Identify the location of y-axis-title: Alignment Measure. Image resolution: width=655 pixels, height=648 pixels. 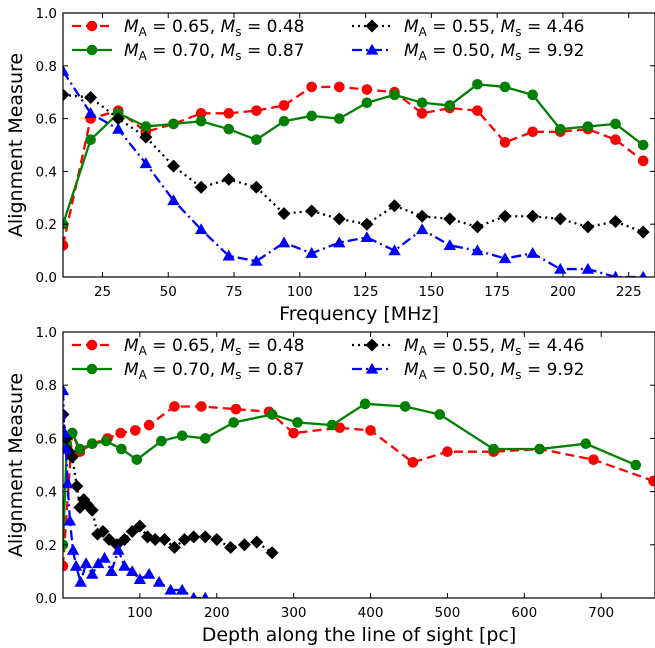
(16, 465).